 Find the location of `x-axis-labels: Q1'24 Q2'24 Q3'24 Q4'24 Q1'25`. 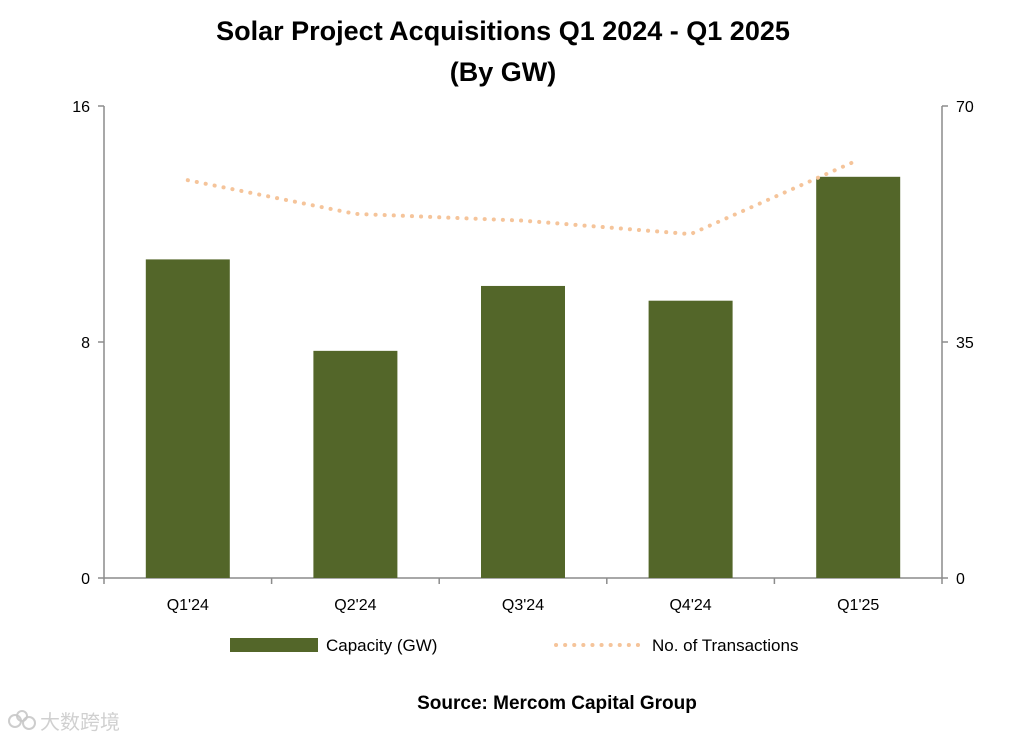

x-axis-labels: Q1'24 Q2'24 Q3'24 Q4'24 Q1'25 is located at coordinates (523, 605).